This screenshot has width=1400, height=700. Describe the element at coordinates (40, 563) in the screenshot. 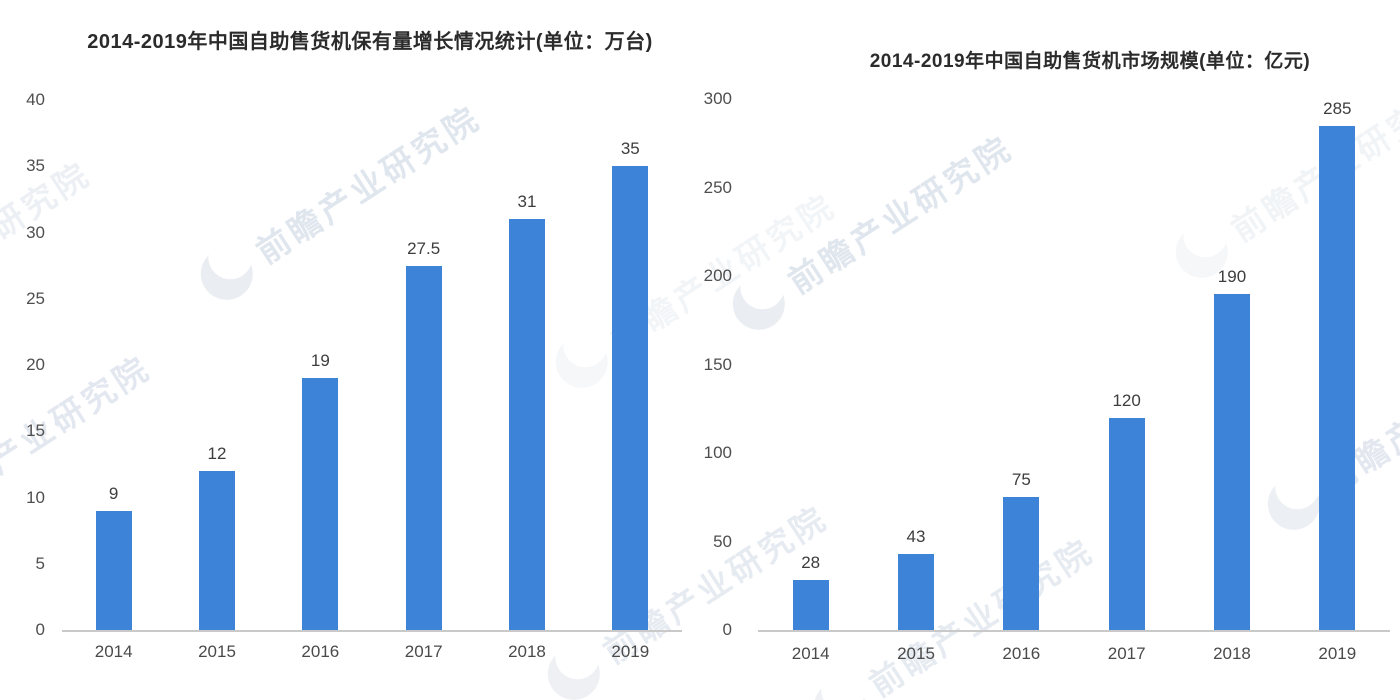

I see `y-axis-tick-label: 5` at that location.